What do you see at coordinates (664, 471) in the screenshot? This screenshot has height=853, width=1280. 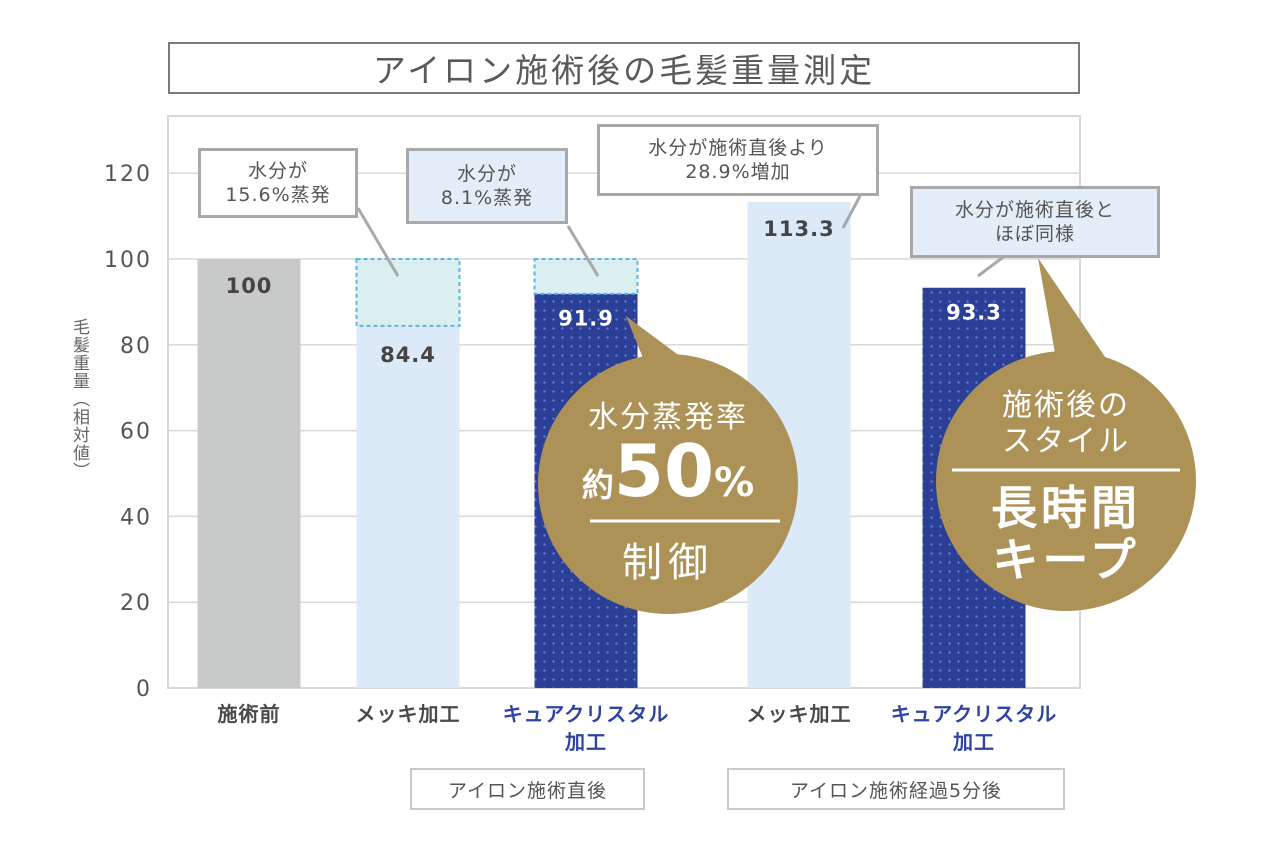 I see `bubble-1-number: 50` at bounding box center [664, 471].